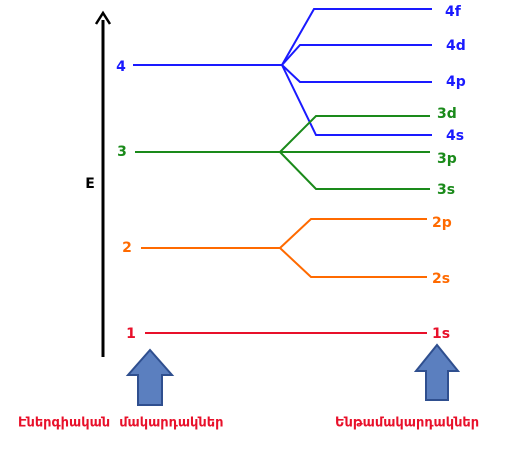 Image resolution: width=512 pixels, height=449 pixels. I want to click on sublevel-label: 4d, so click(456, 46).